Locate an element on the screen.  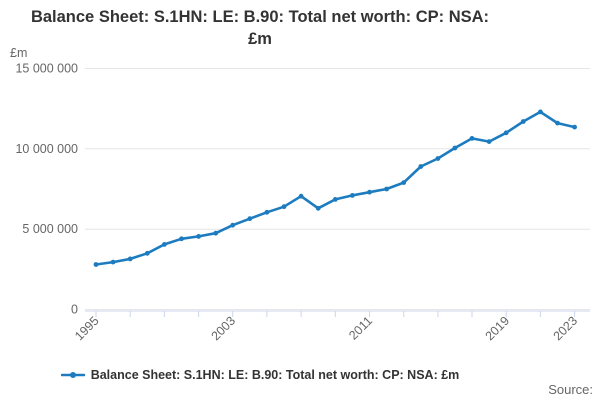
y-axis-unit-label: £m is located at coordinates (18, 53).